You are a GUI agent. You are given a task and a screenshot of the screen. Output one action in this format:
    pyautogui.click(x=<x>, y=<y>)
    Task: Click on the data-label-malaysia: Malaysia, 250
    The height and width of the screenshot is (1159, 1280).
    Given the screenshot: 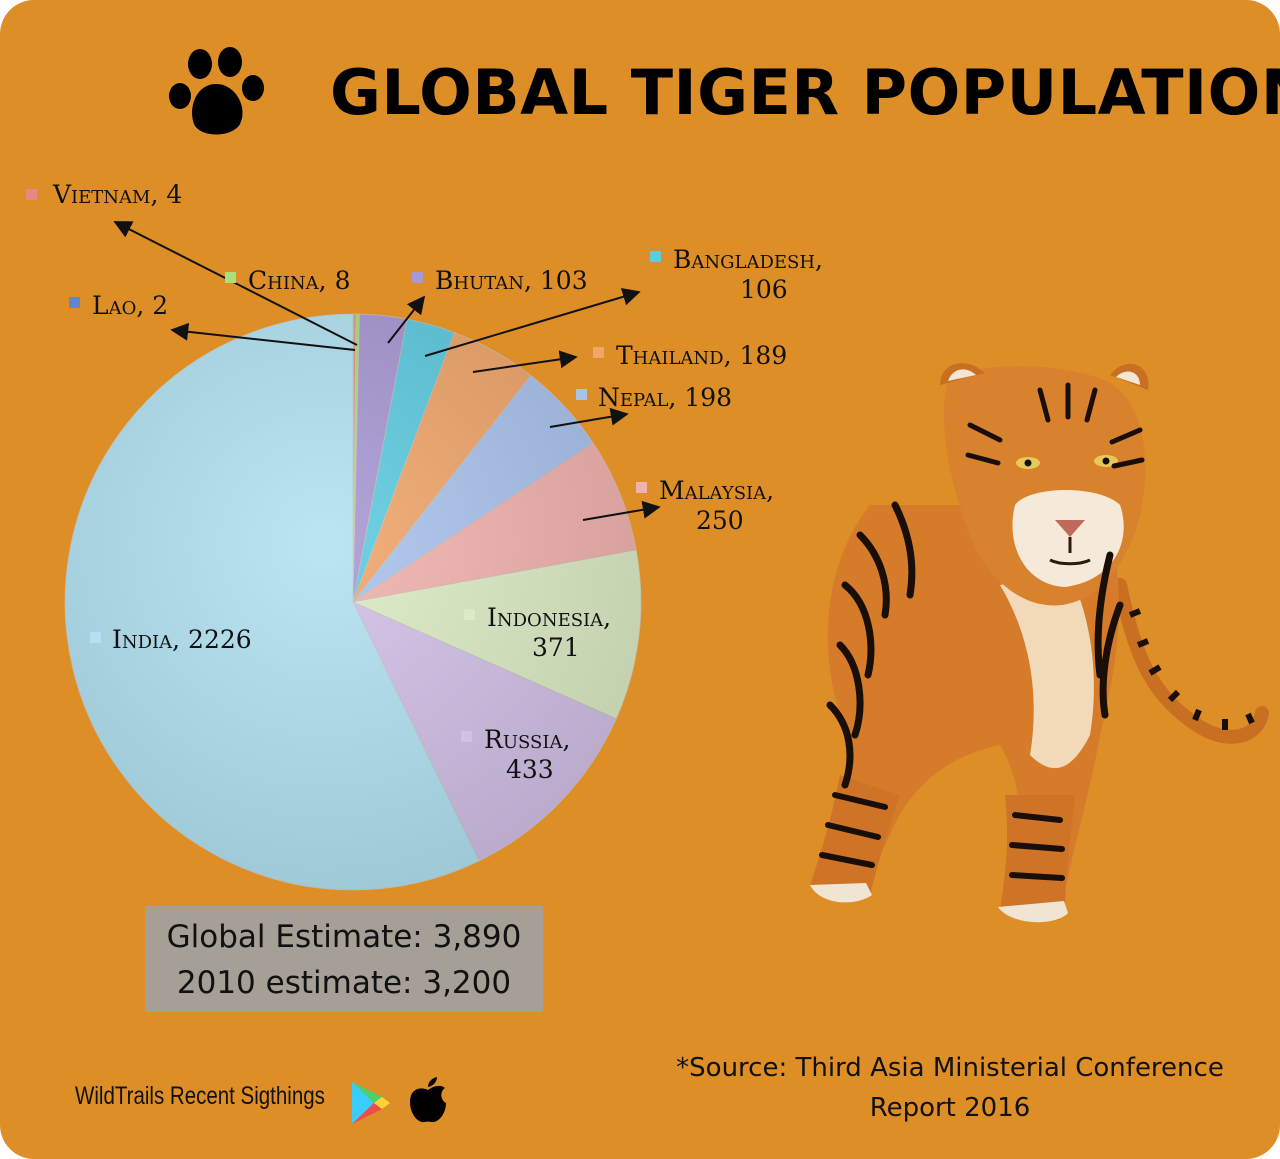 What is the action you would take?
    pyautogui.click(x=716, y=505)
    